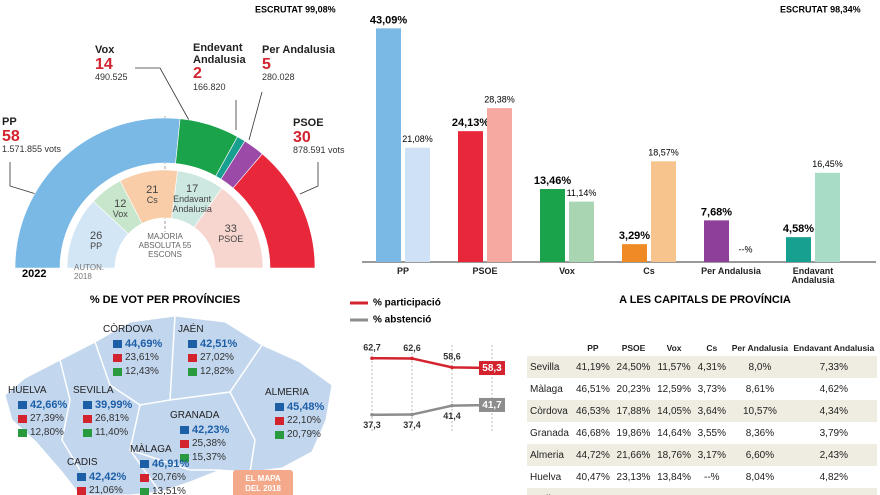 The width and height of the screenshot is (880, 495). I want to click on province-row: 15,37%, so click(199, 458).